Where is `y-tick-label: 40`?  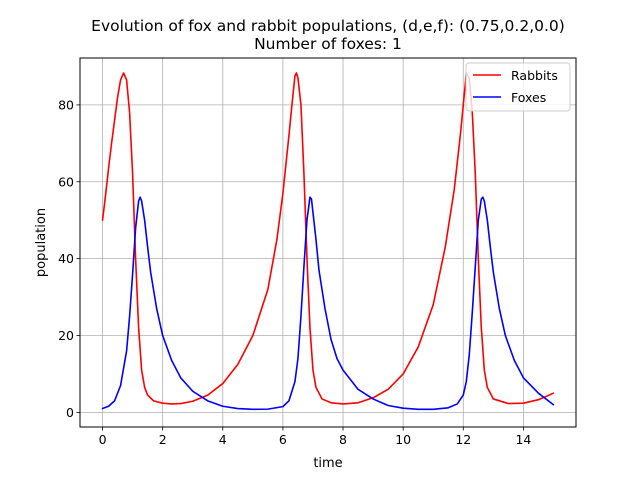
y-tick-label: 40 is located at coordinates (66, 258).